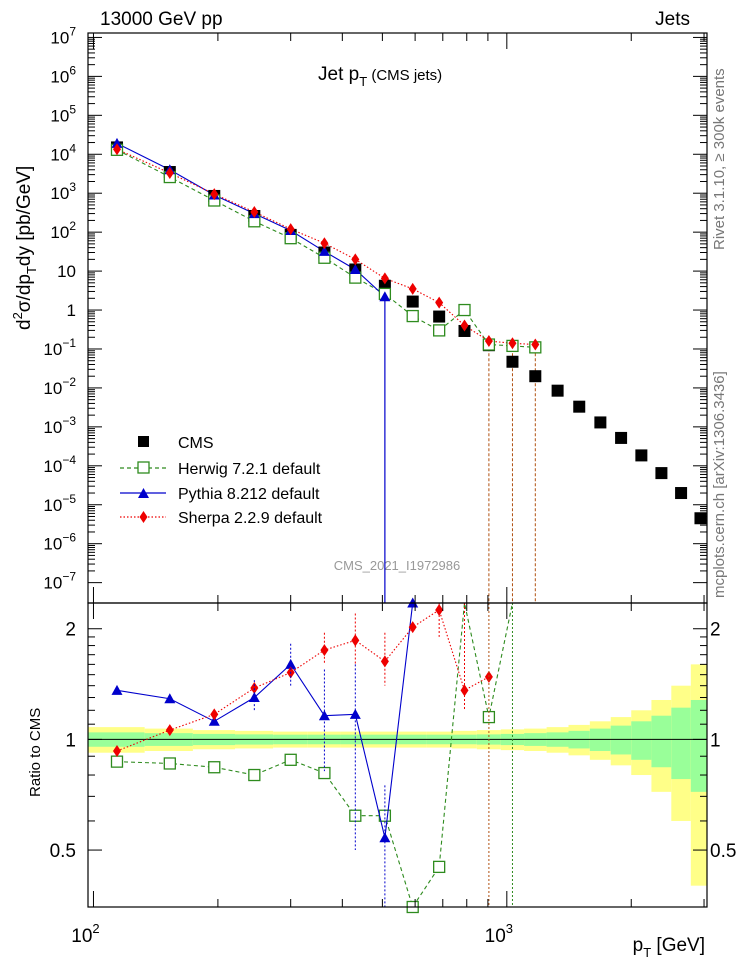 This screenshot has height=972, width=746. What do you see at coordinates (59, 464) in the screenshot?
I see `y-tick-label: 10⁻⁴` at bounding box center [59, 464].